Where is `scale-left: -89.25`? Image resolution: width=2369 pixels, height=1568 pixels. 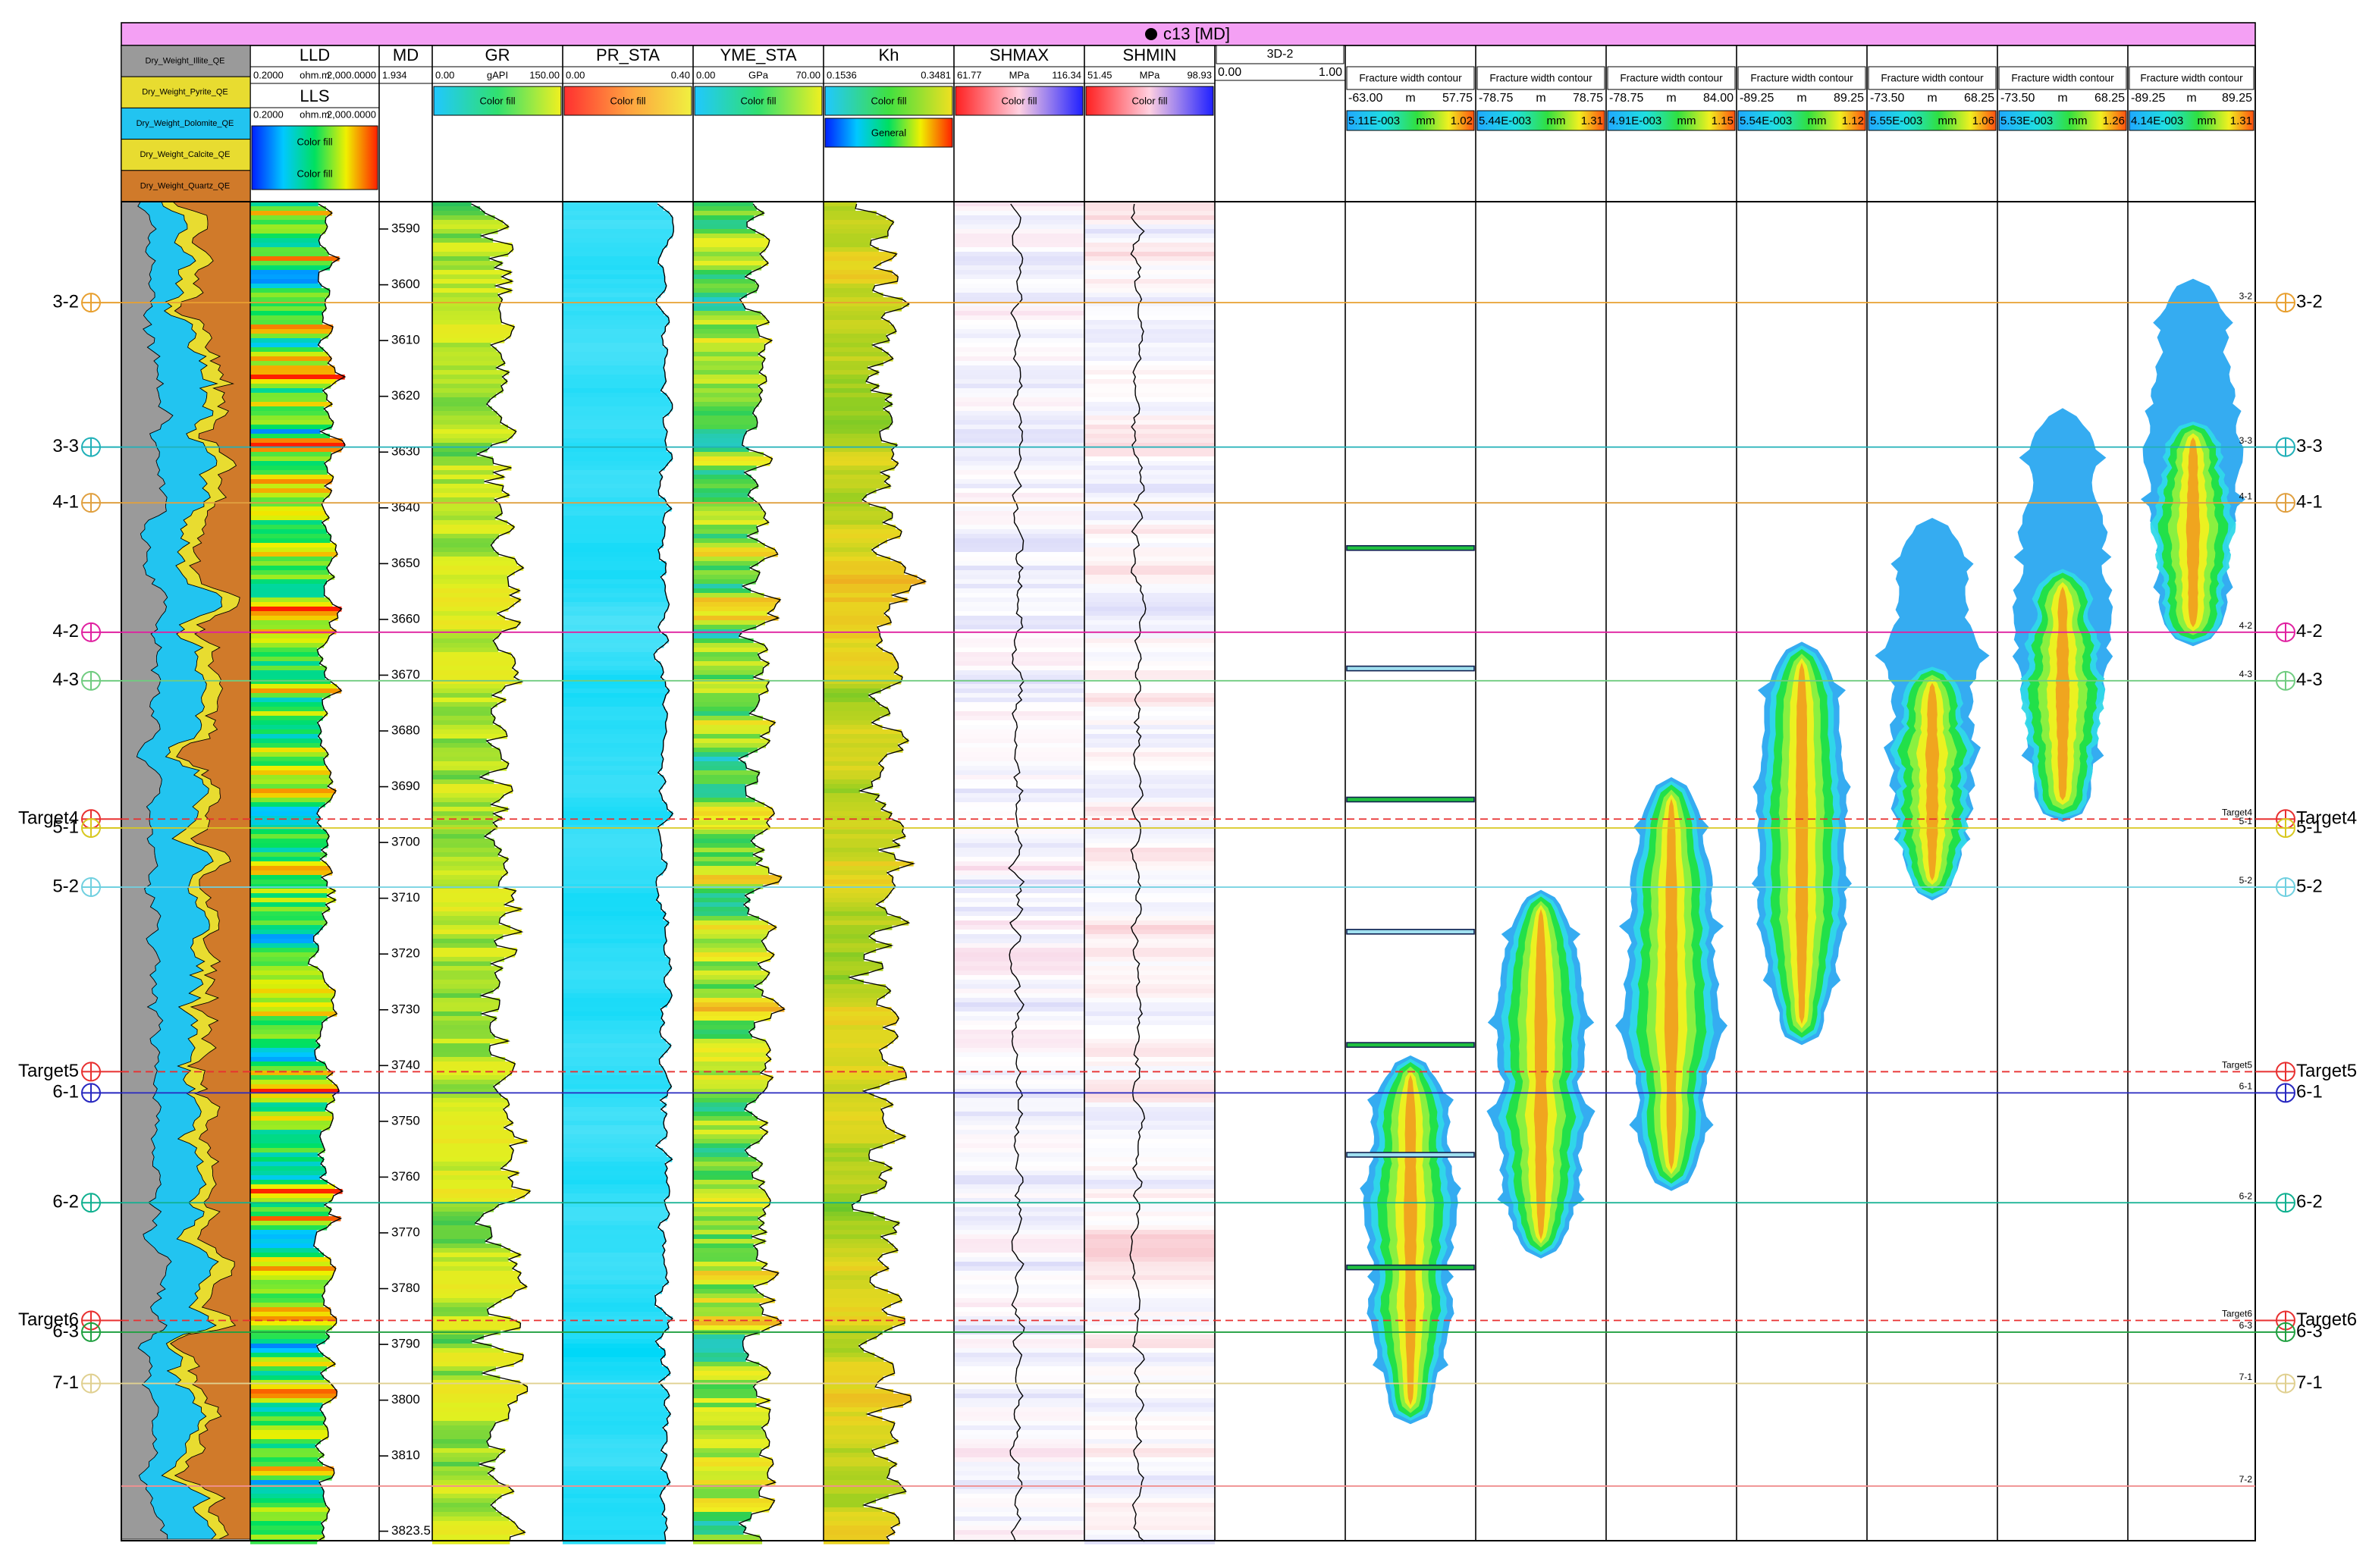 scale-left: -89.25 is located at coordinates (1757, 99).